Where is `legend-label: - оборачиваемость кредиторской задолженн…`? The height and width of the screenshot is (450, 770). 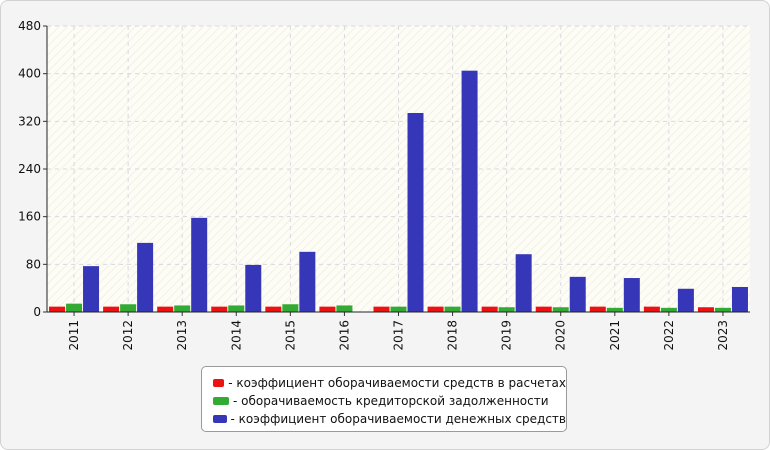
legend-label: - оборачиваемость кредиторской задолженн… is located at coordinates (391, 401).